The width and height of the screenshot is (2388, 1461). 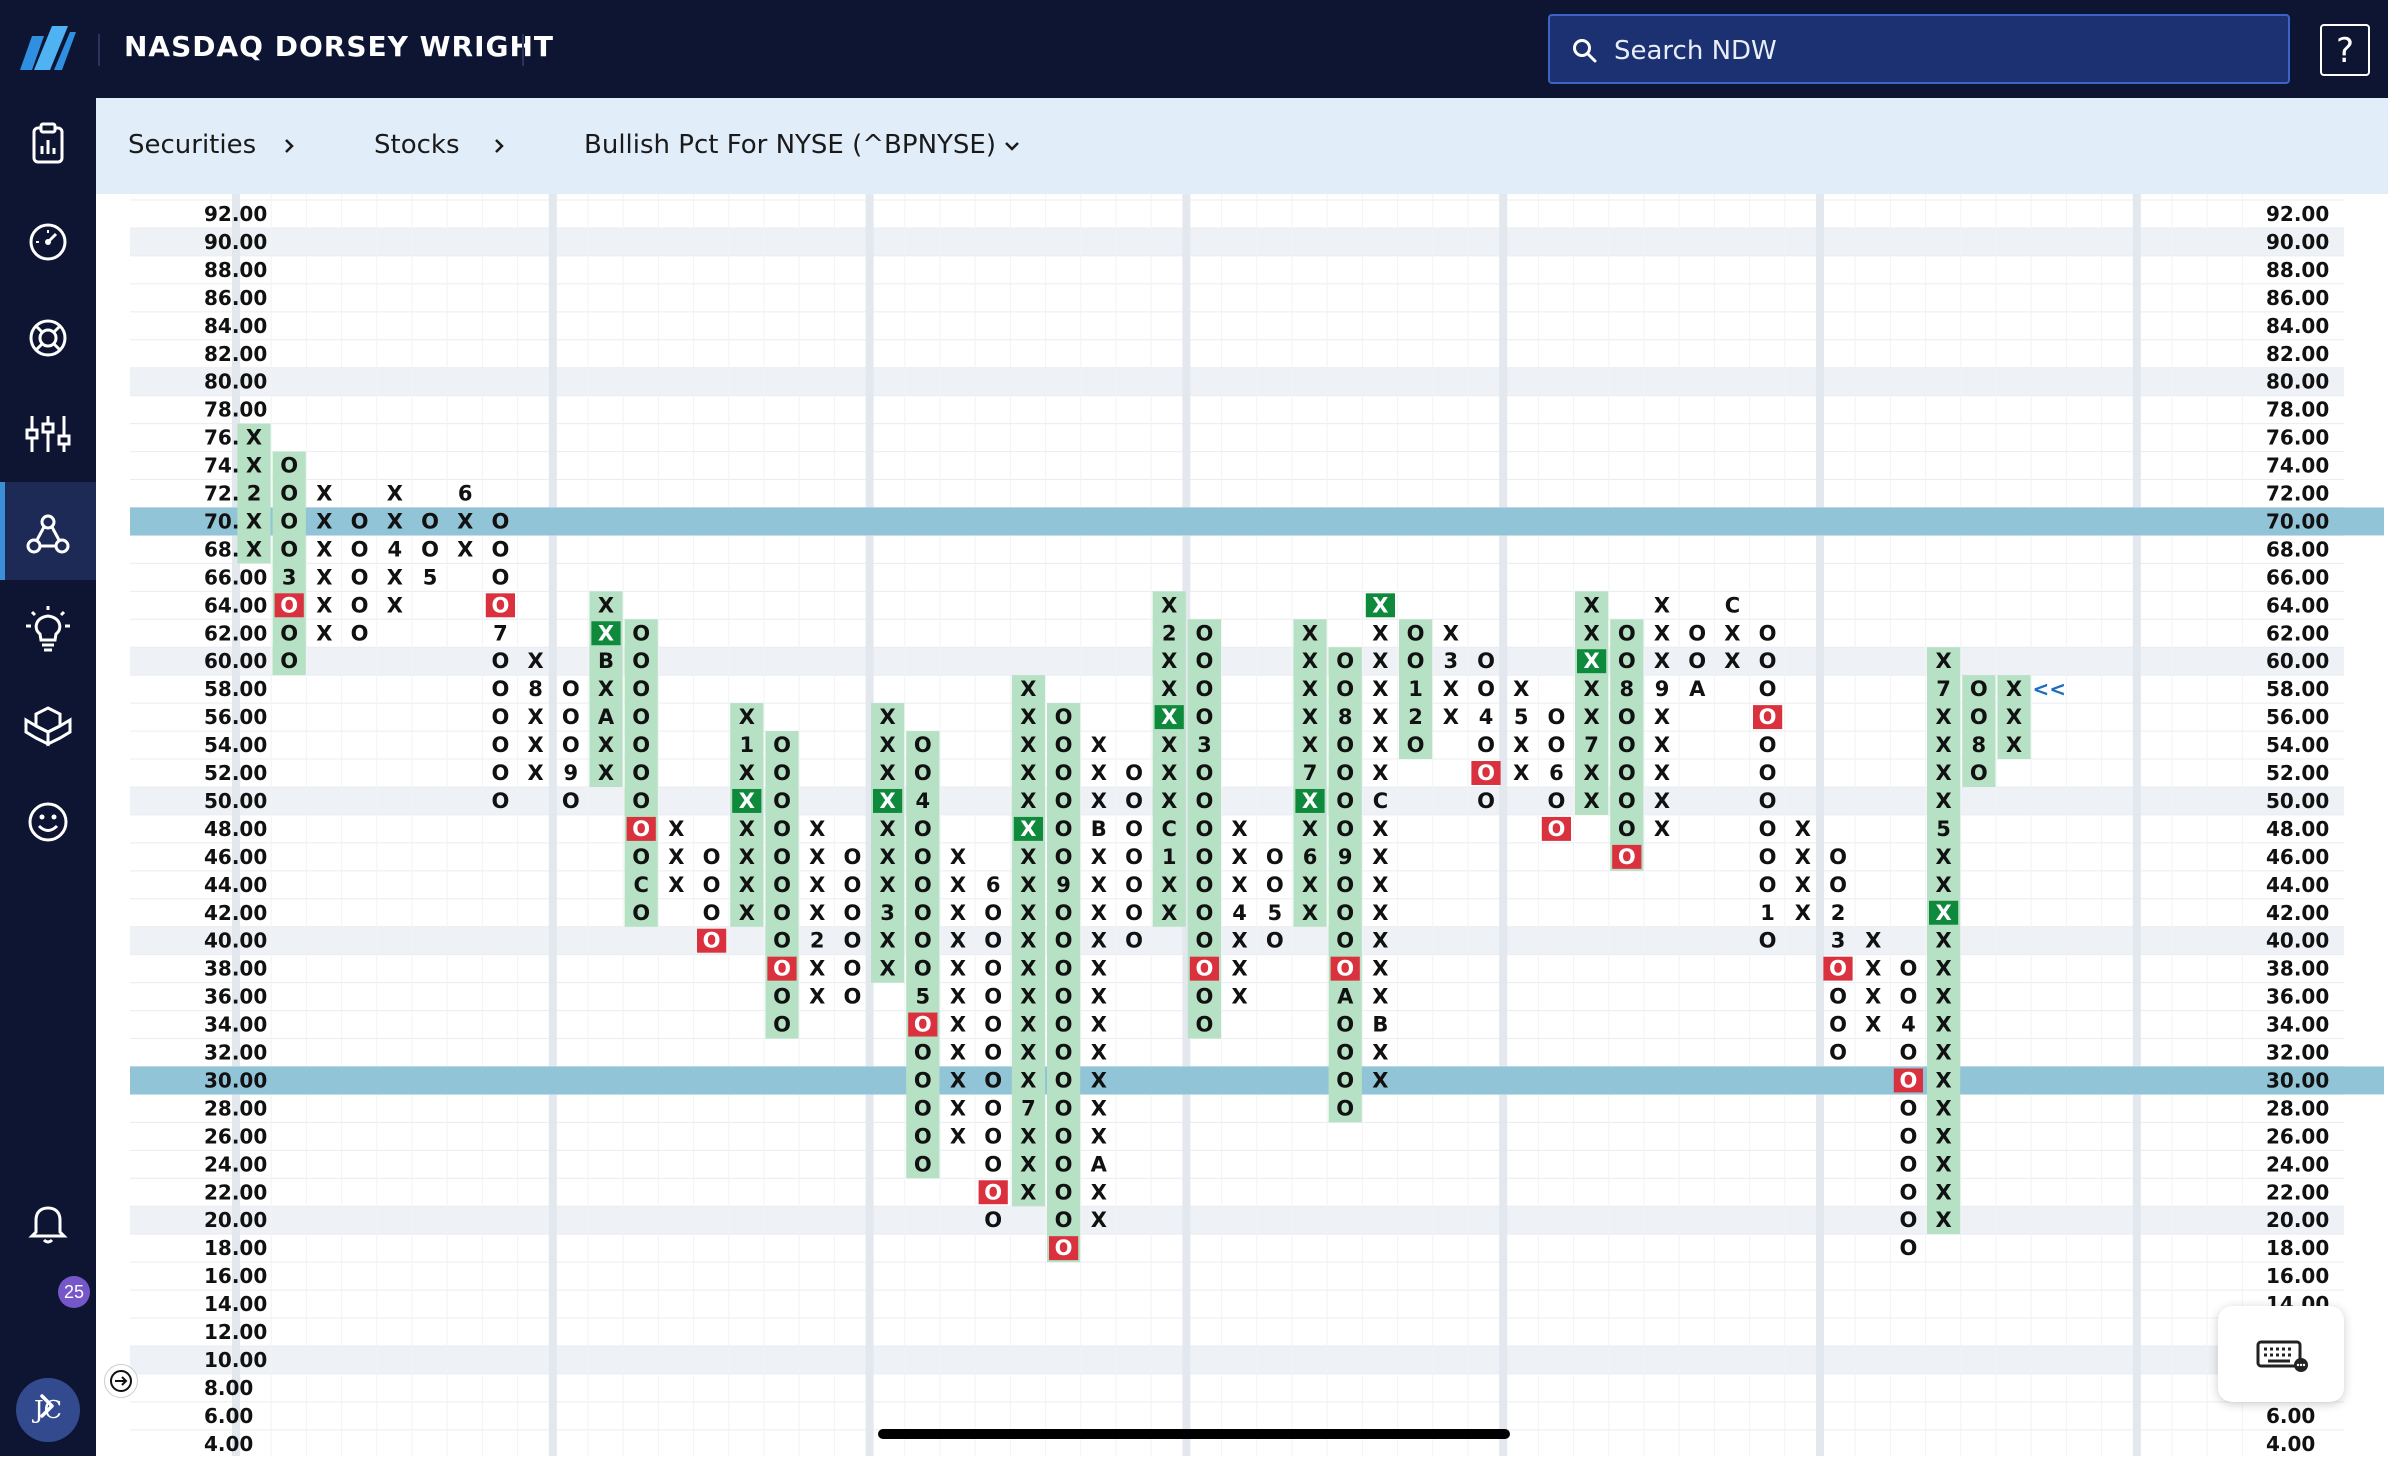 I want to click on breadcrumb-stocks: Stocks, so click(x=417, y=145).